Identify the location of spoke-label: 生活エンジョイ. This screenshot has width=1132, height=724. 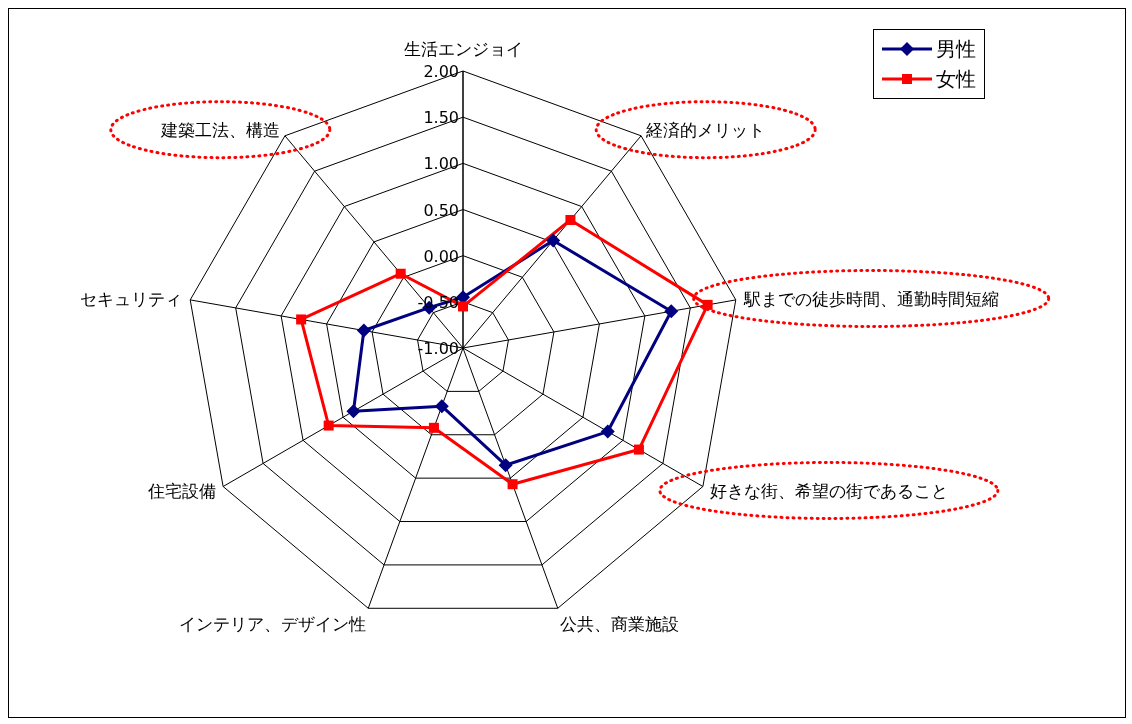
(463, 49).